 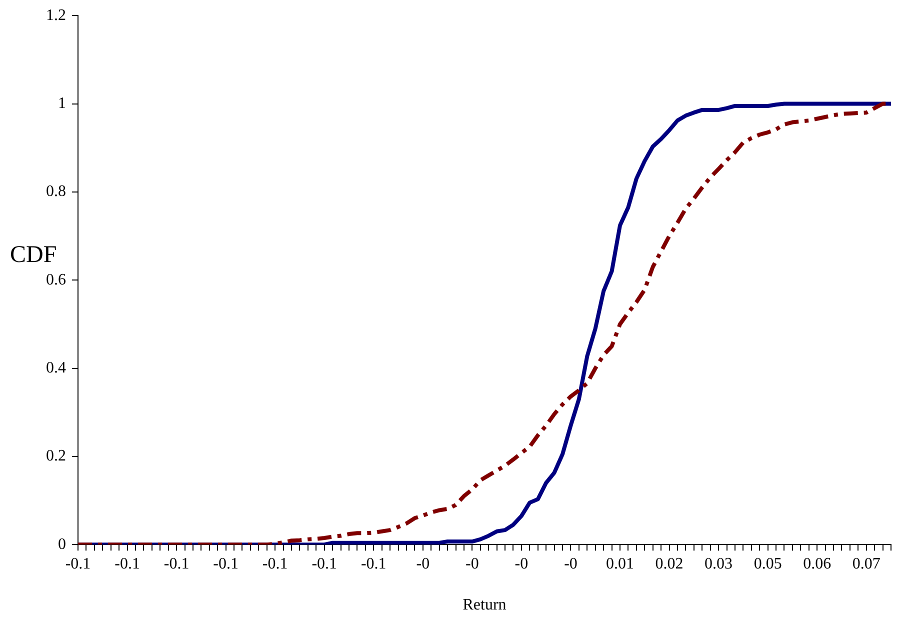 What do you see at coordinates (62, 103) in the screenshot?
I see `y-tick-label: 1` at bounding box center [62, 103].